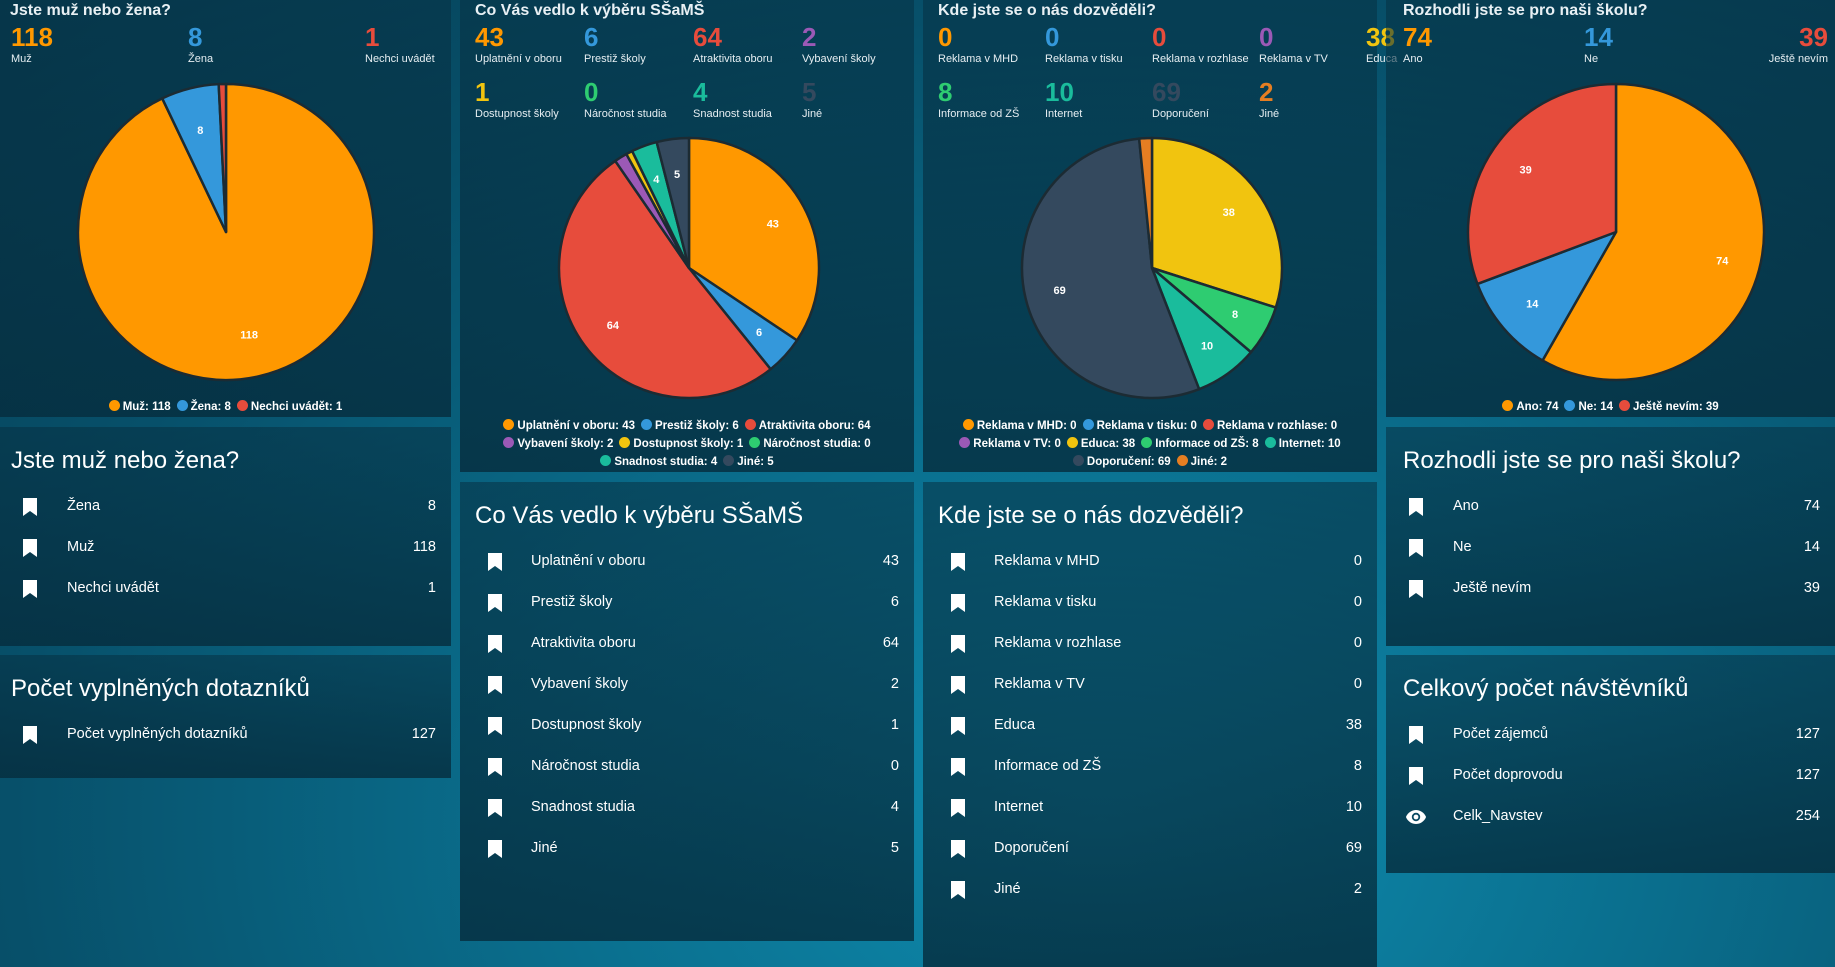 This screenshot has height=967, width=1835. What do you see at coordinates (1058, 643) in the screenshot?
I see `list-row-label: Reklama v rozhlase` at bounding box center [1058, 643].